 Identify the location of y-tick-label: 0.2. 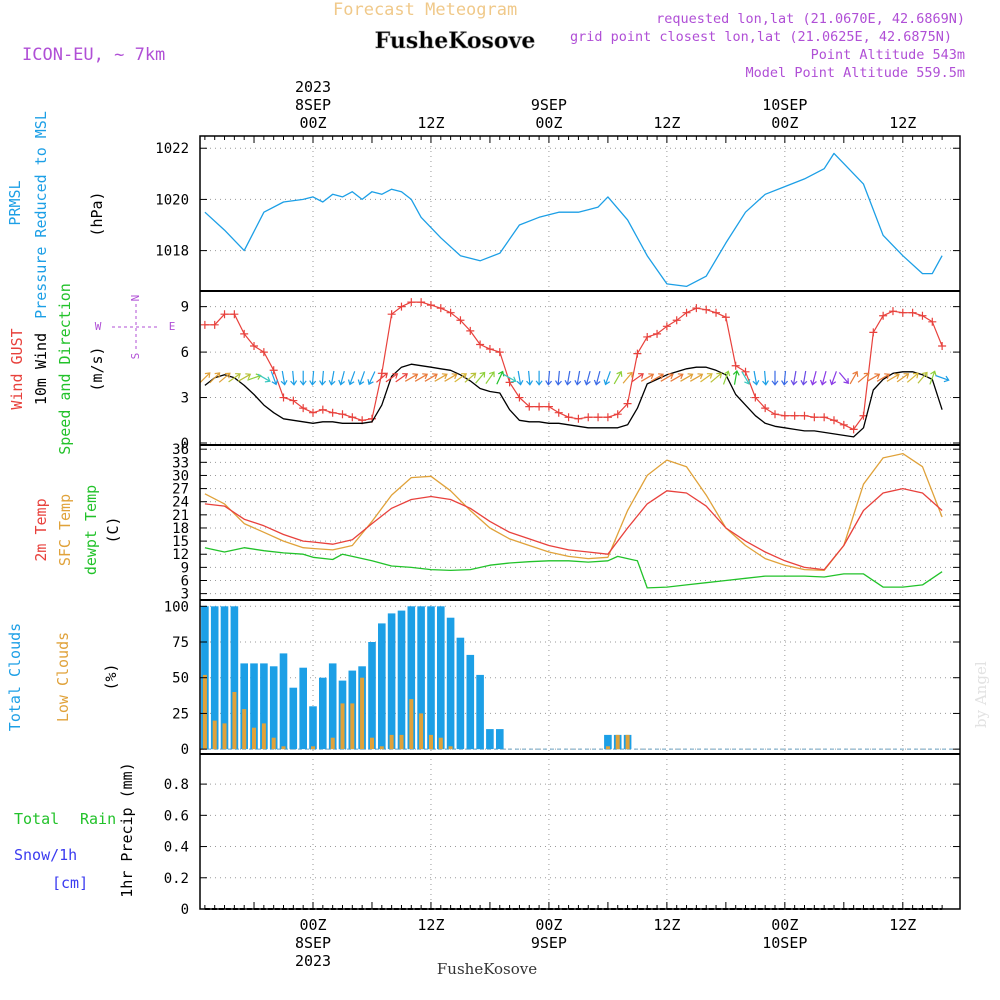
(176, 879).